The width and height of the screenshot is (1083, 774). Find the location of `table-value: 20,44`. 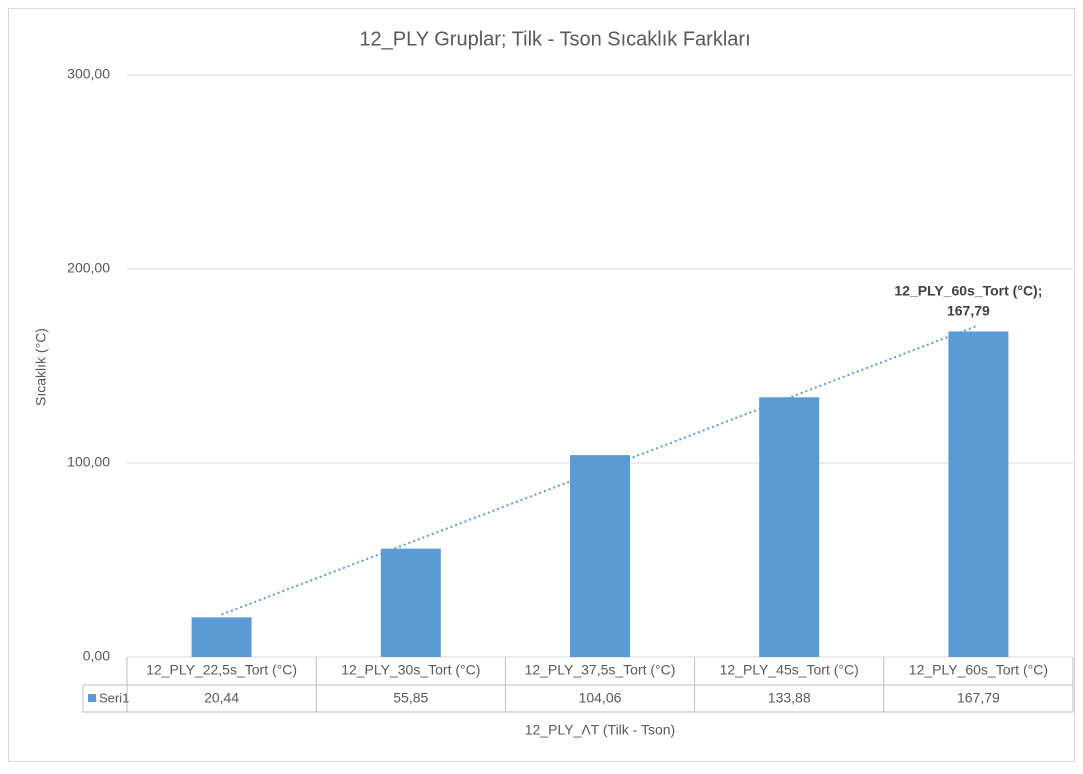

table-value: 20,44 is located at coordinates (221, 698).